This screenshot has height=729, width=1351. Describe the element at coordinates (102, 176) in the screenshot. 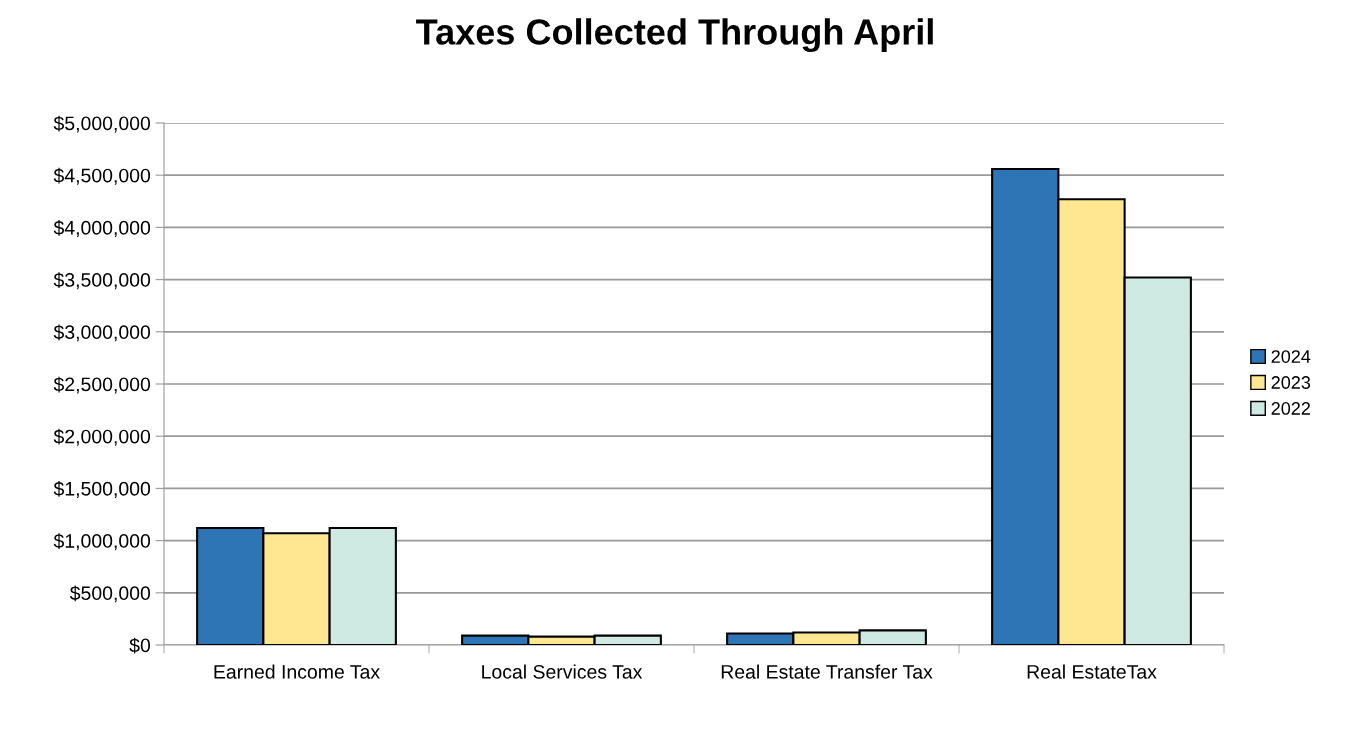

I see `y-tick-label: $4,500,000` at that location.